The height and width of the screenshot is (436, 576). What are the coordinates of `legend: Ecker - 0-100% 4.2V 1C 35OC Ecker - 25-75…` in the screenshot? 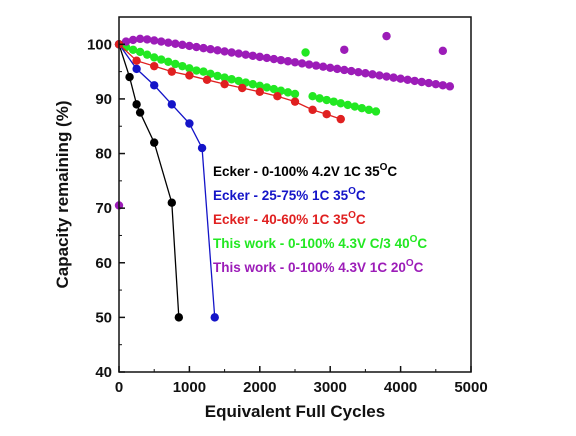 It's located at (320, 218).